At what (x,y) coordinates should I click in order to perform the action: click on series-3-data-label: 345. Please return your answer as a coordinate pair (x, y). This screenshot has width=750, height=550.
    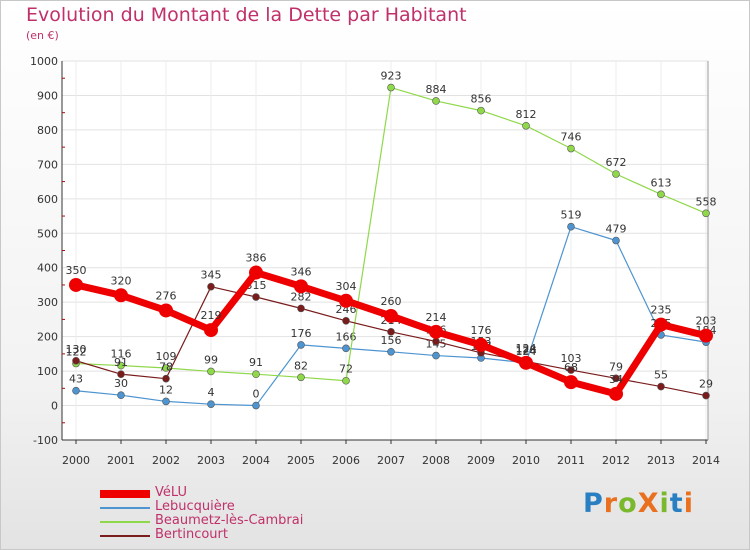
    Looking at the image, I should click on (211, 275).